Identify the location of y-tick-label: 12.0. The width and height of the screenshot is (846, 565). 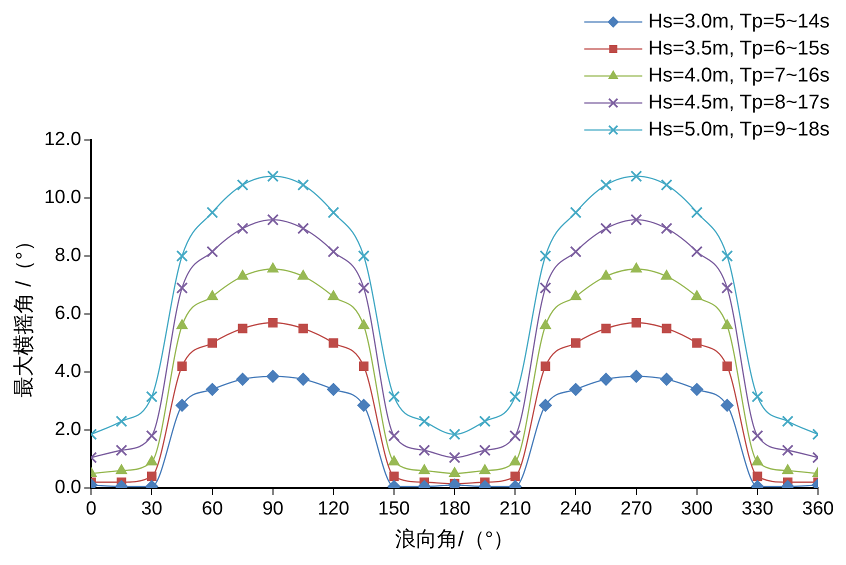
(63, 139).